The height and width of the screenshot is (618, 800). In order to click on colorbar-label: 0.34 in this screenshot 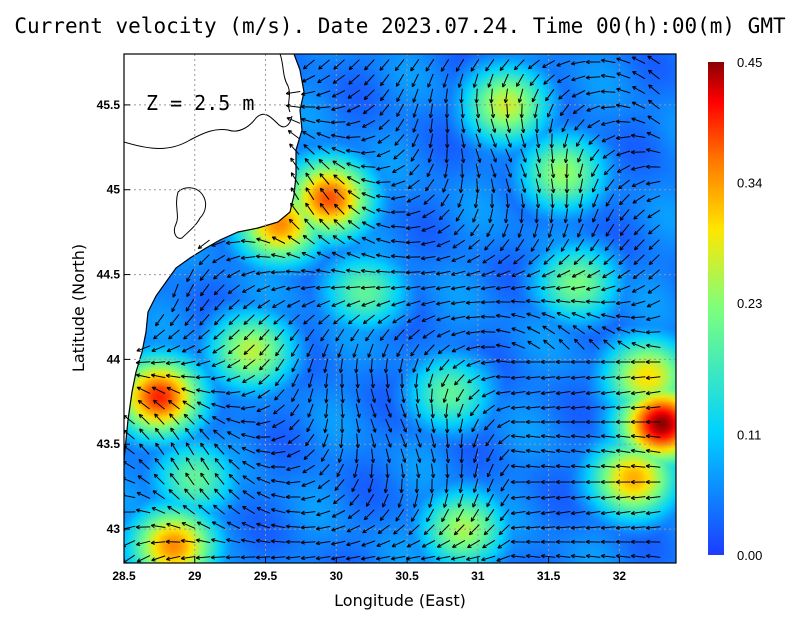, I will do `click(749, 183)`.